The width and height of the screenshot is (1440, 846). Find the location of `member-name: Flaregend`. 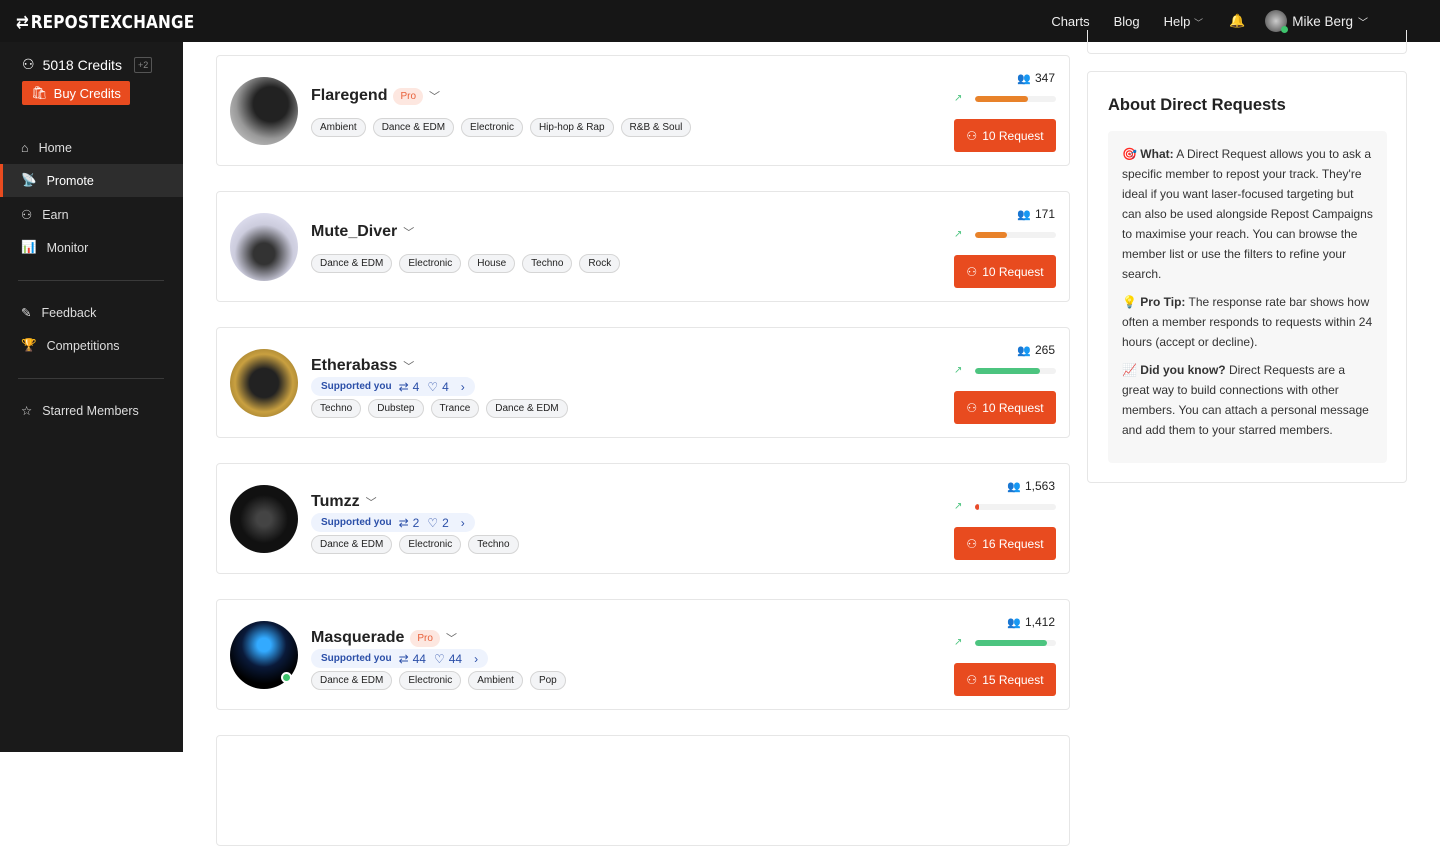

member-name: Flaregend is located at coordinates (349, 95).